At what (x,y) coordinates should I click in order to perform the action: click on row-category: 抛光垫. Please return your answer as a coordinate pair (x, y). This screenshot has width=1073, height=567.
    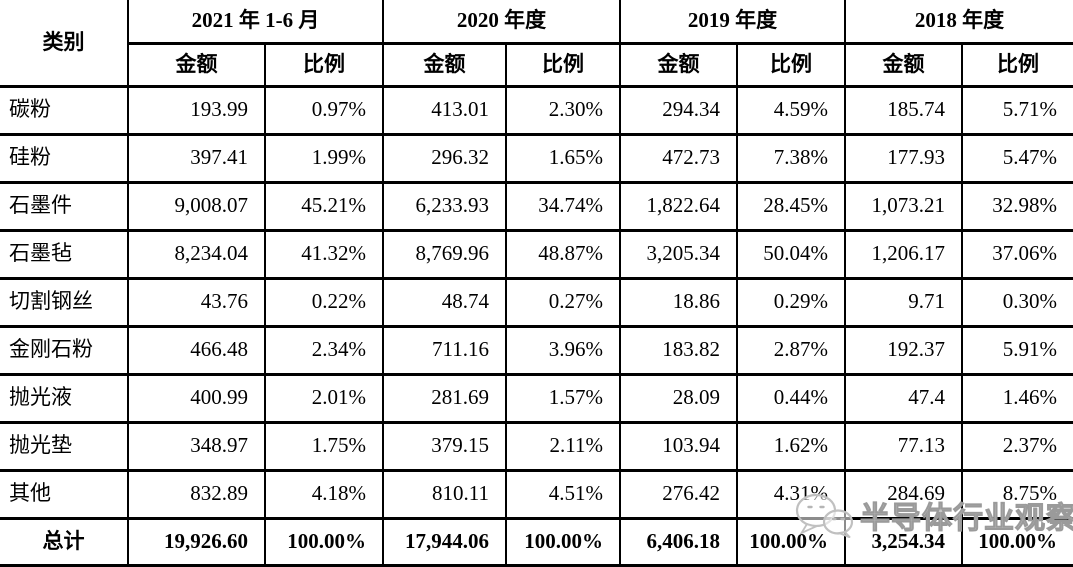
    Looking at the image, I should click on (64, 447).